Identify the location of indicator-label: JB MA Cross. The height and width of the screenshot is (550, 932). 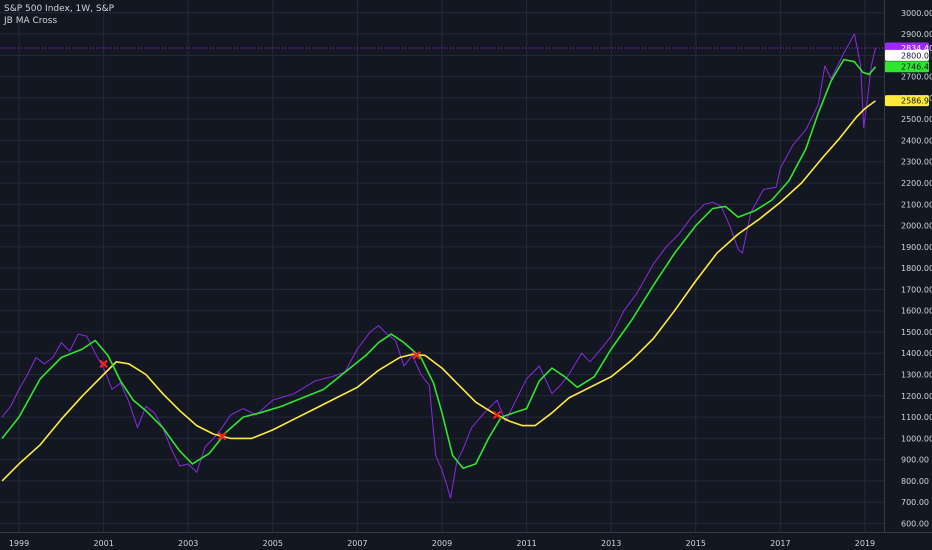
(31, 21).